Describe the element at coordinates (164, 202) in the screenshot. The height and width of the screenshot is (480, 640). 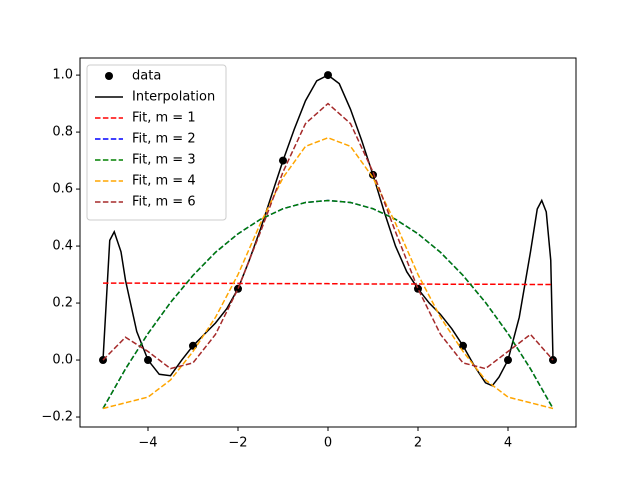
I see `legend-label: Fit, m = 6` at that location.